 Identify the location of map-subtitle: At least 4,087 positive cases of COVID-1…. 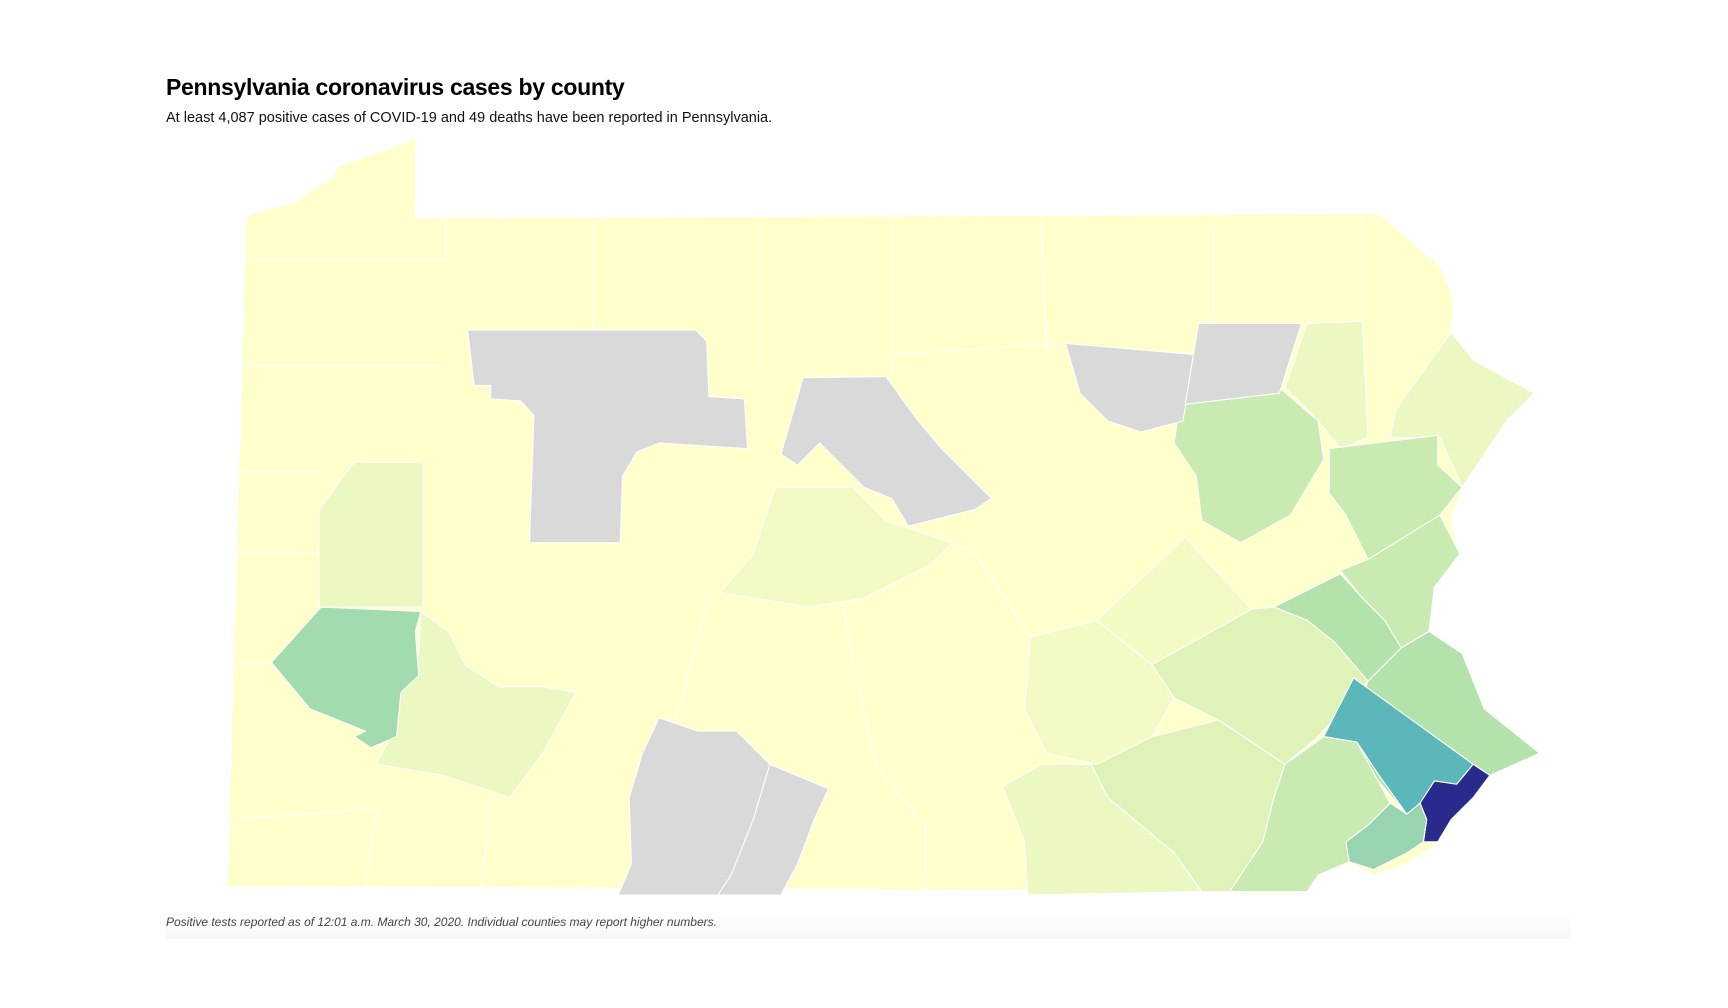
(469, 118).